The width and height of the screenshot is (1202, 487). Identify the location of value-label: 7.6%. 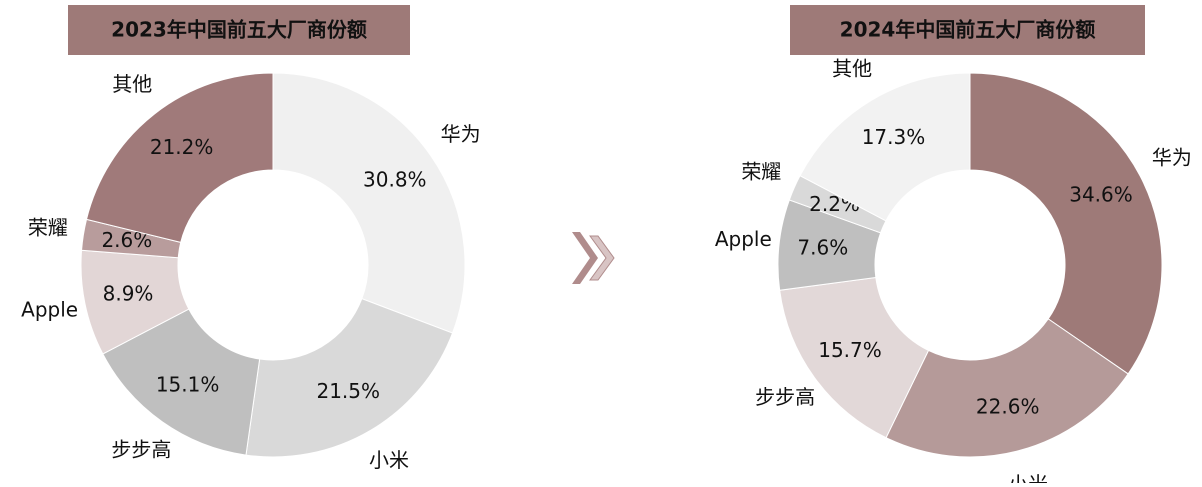
(822, 248).